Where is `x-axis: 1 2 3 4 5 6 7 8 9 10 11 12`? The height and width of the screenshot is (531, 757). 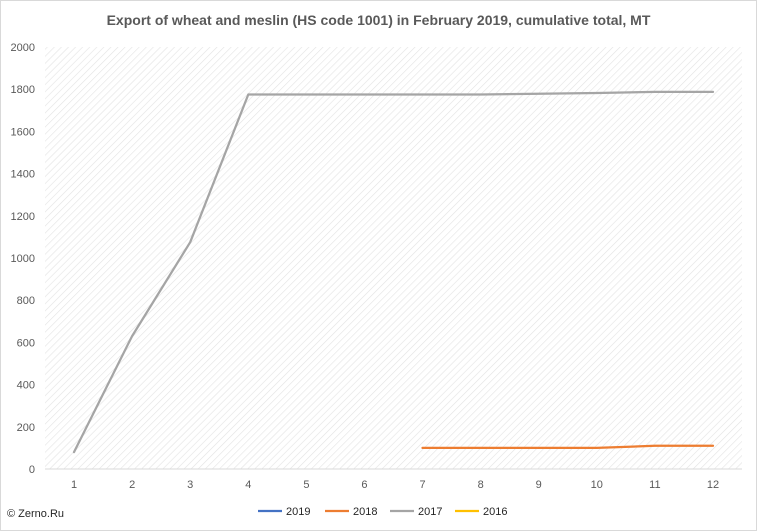
x-axis: 1 2 3 4 5 6 7 8 9 10 11 12 is located at coordinates (393, 479).